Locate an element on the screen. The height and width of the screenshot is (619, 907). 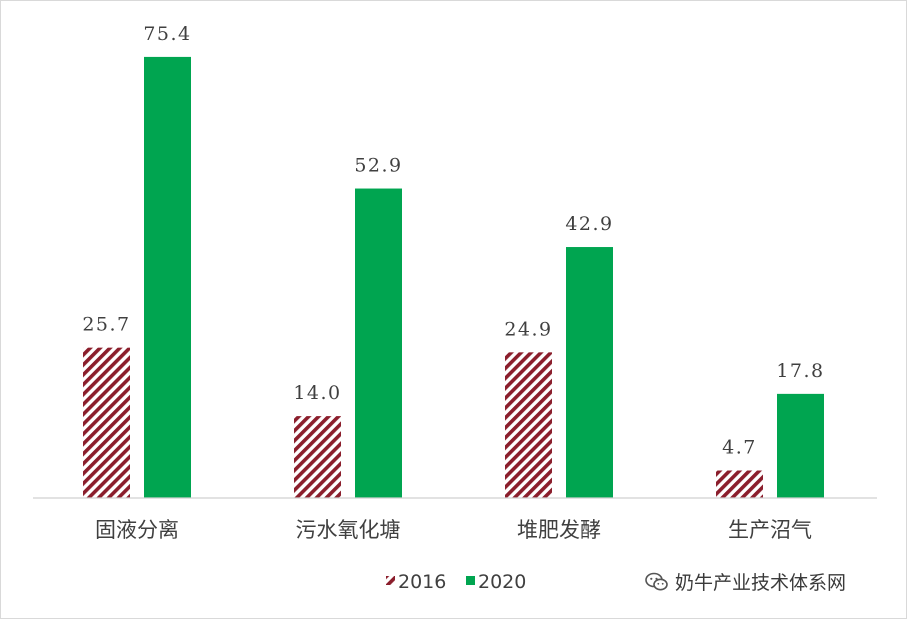
data-label-2016-2: 14.0 is located at coordinates (317, 393).